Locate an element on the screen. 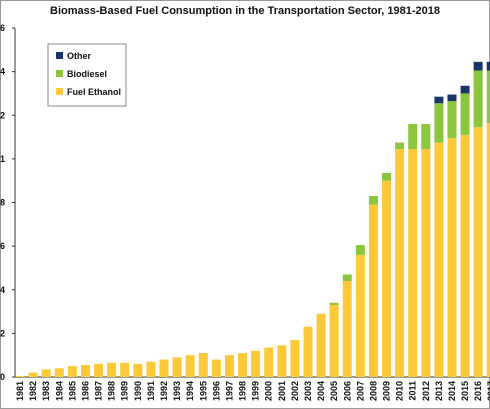 Image resolution: width=490 pixels, height=409 pixels. y-tick-label: 0.8 is located at coordinates (2, 203).